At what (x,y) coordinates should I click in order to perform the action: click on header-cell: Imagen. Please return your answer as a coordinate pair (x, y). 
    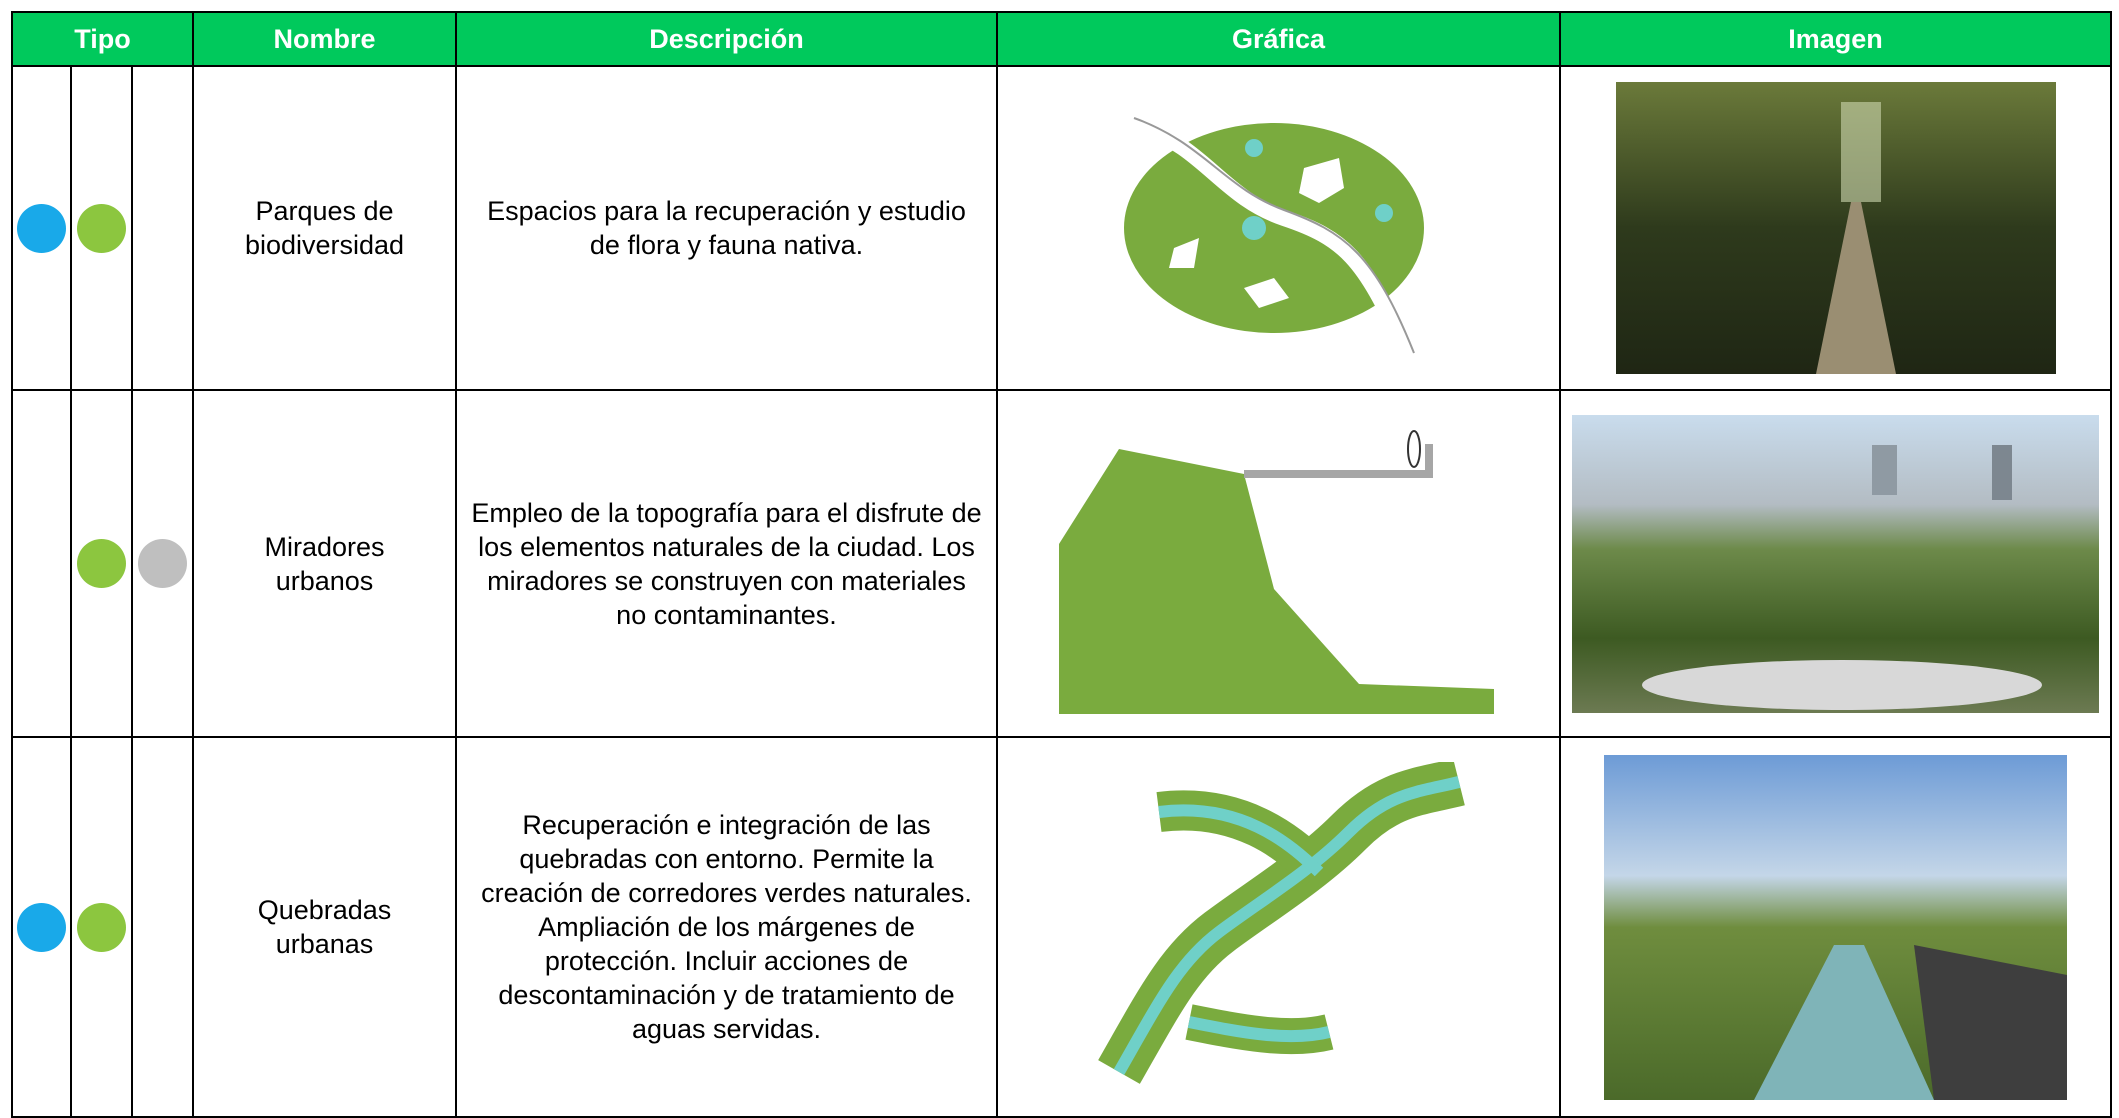
    Looking at the image, I should click on (1835, 39).